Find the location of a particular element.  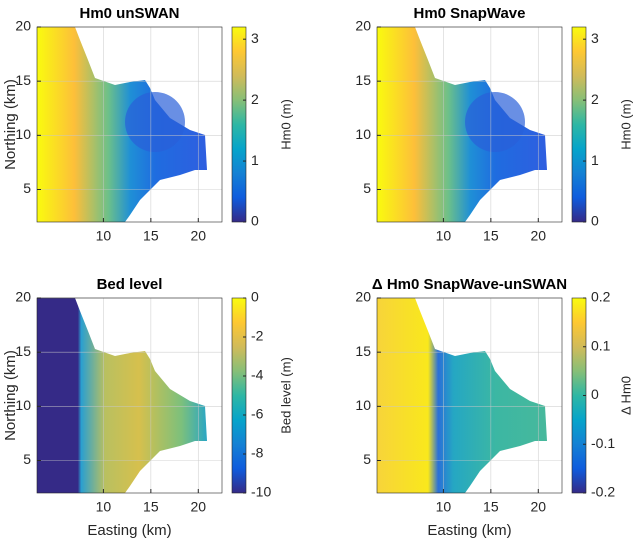

panel-title: Δ Hm0 SnapWave-unSWAN is located at coordinates (469, 284).